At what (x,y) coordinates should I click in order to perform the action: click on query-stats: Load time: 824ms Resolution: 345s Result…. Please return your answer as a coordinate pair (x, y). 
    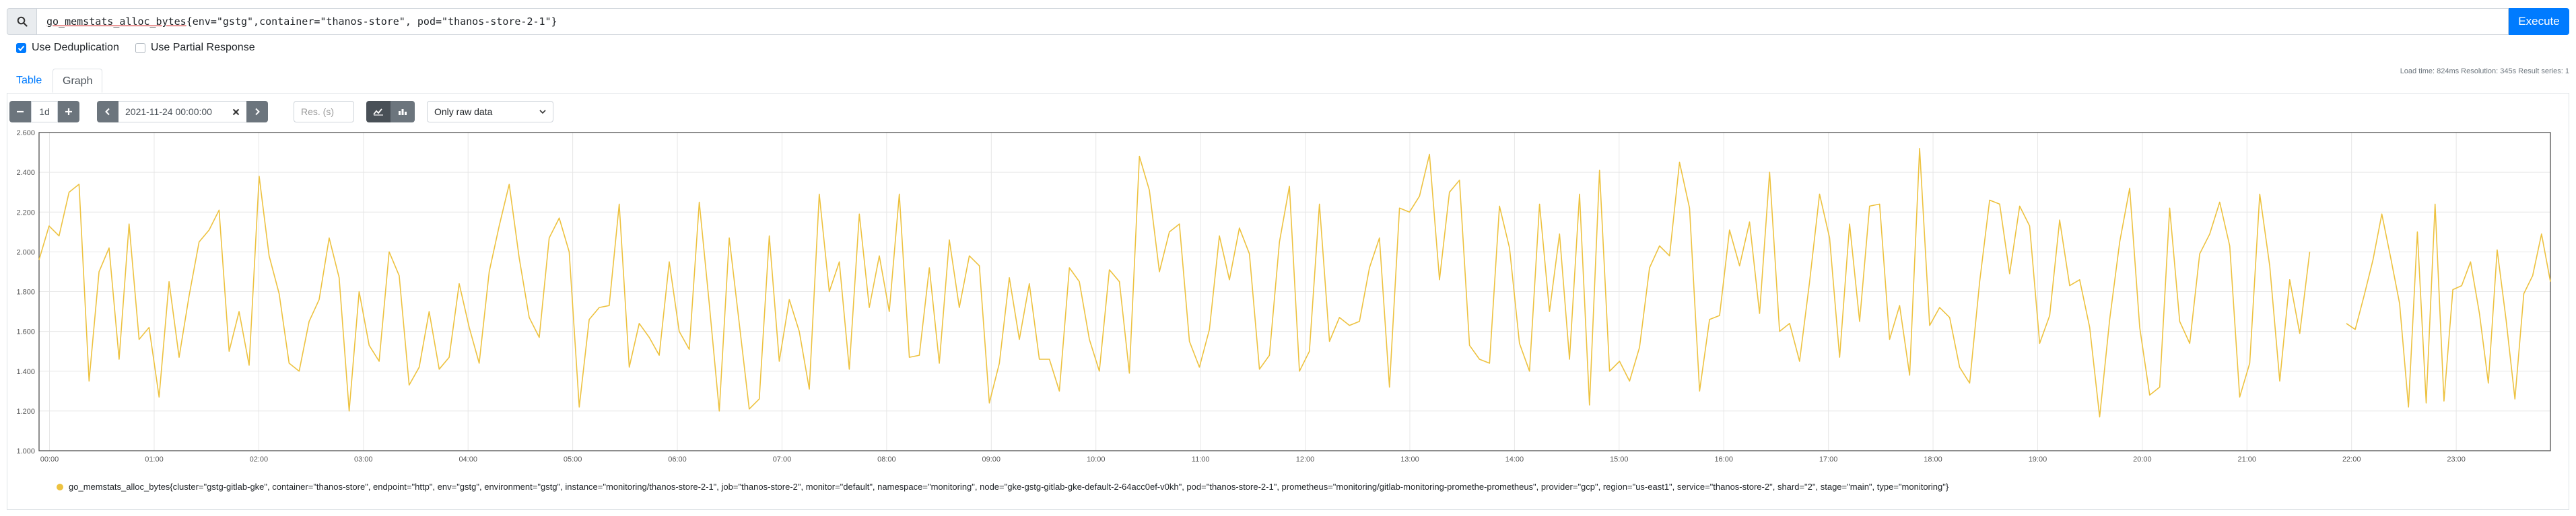
    Looking at the image, I should click on (2484, 71).